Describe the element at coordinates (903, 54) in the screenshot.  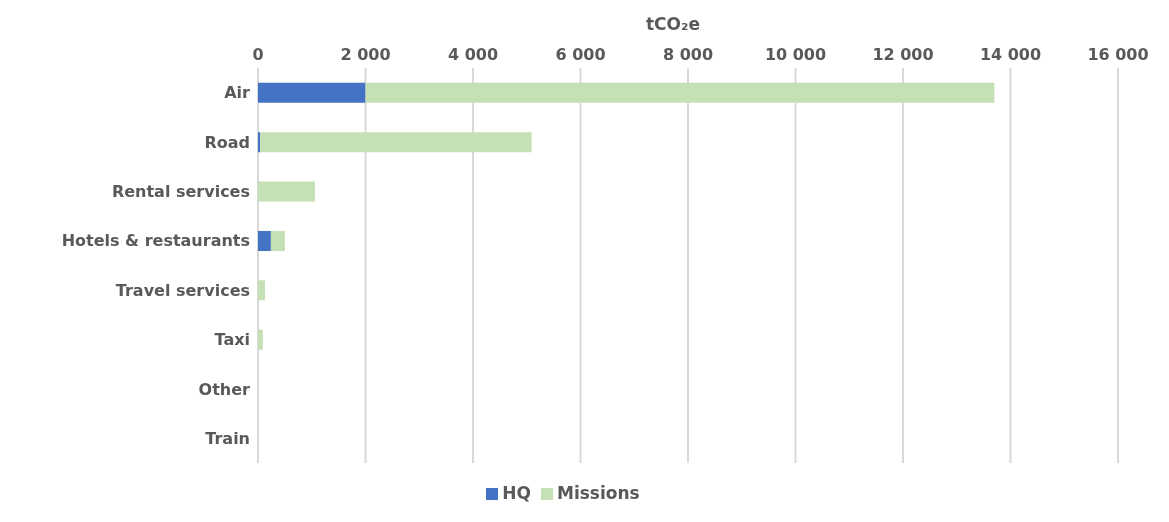
I see `x-tick-label: 12 000` at that location.